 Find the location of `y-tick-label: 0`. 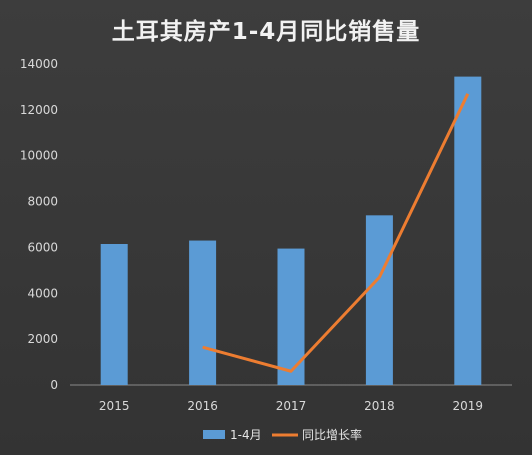

y-tick-label: 0 is located at coordinates (54, 385).